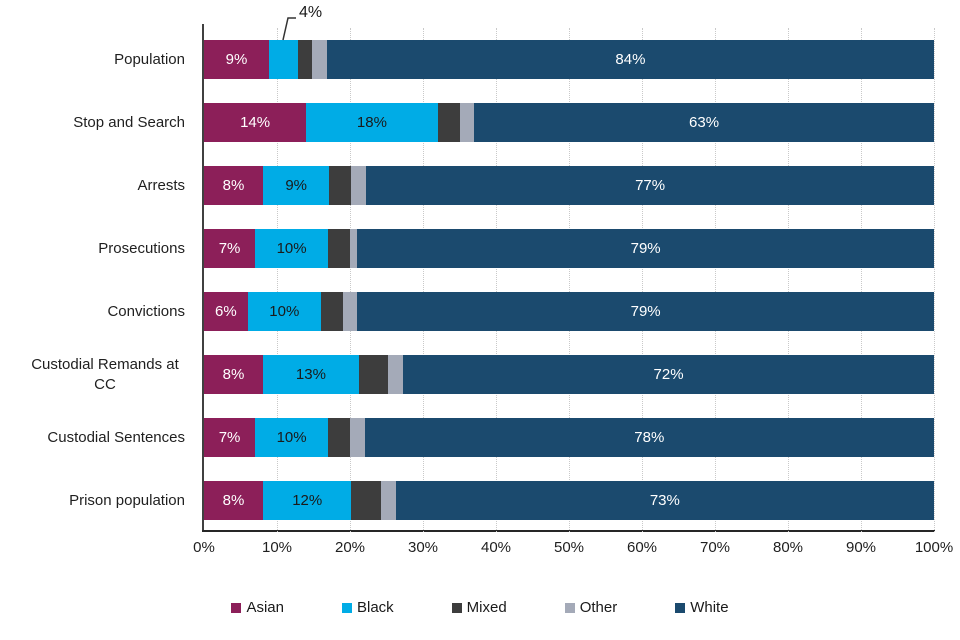 The width and height of the screenshot is (960, 640). What do you see at coordinates (668, 374) in the screenshot?
I see `segment-white: 72%` at bounding box center [668, 374].